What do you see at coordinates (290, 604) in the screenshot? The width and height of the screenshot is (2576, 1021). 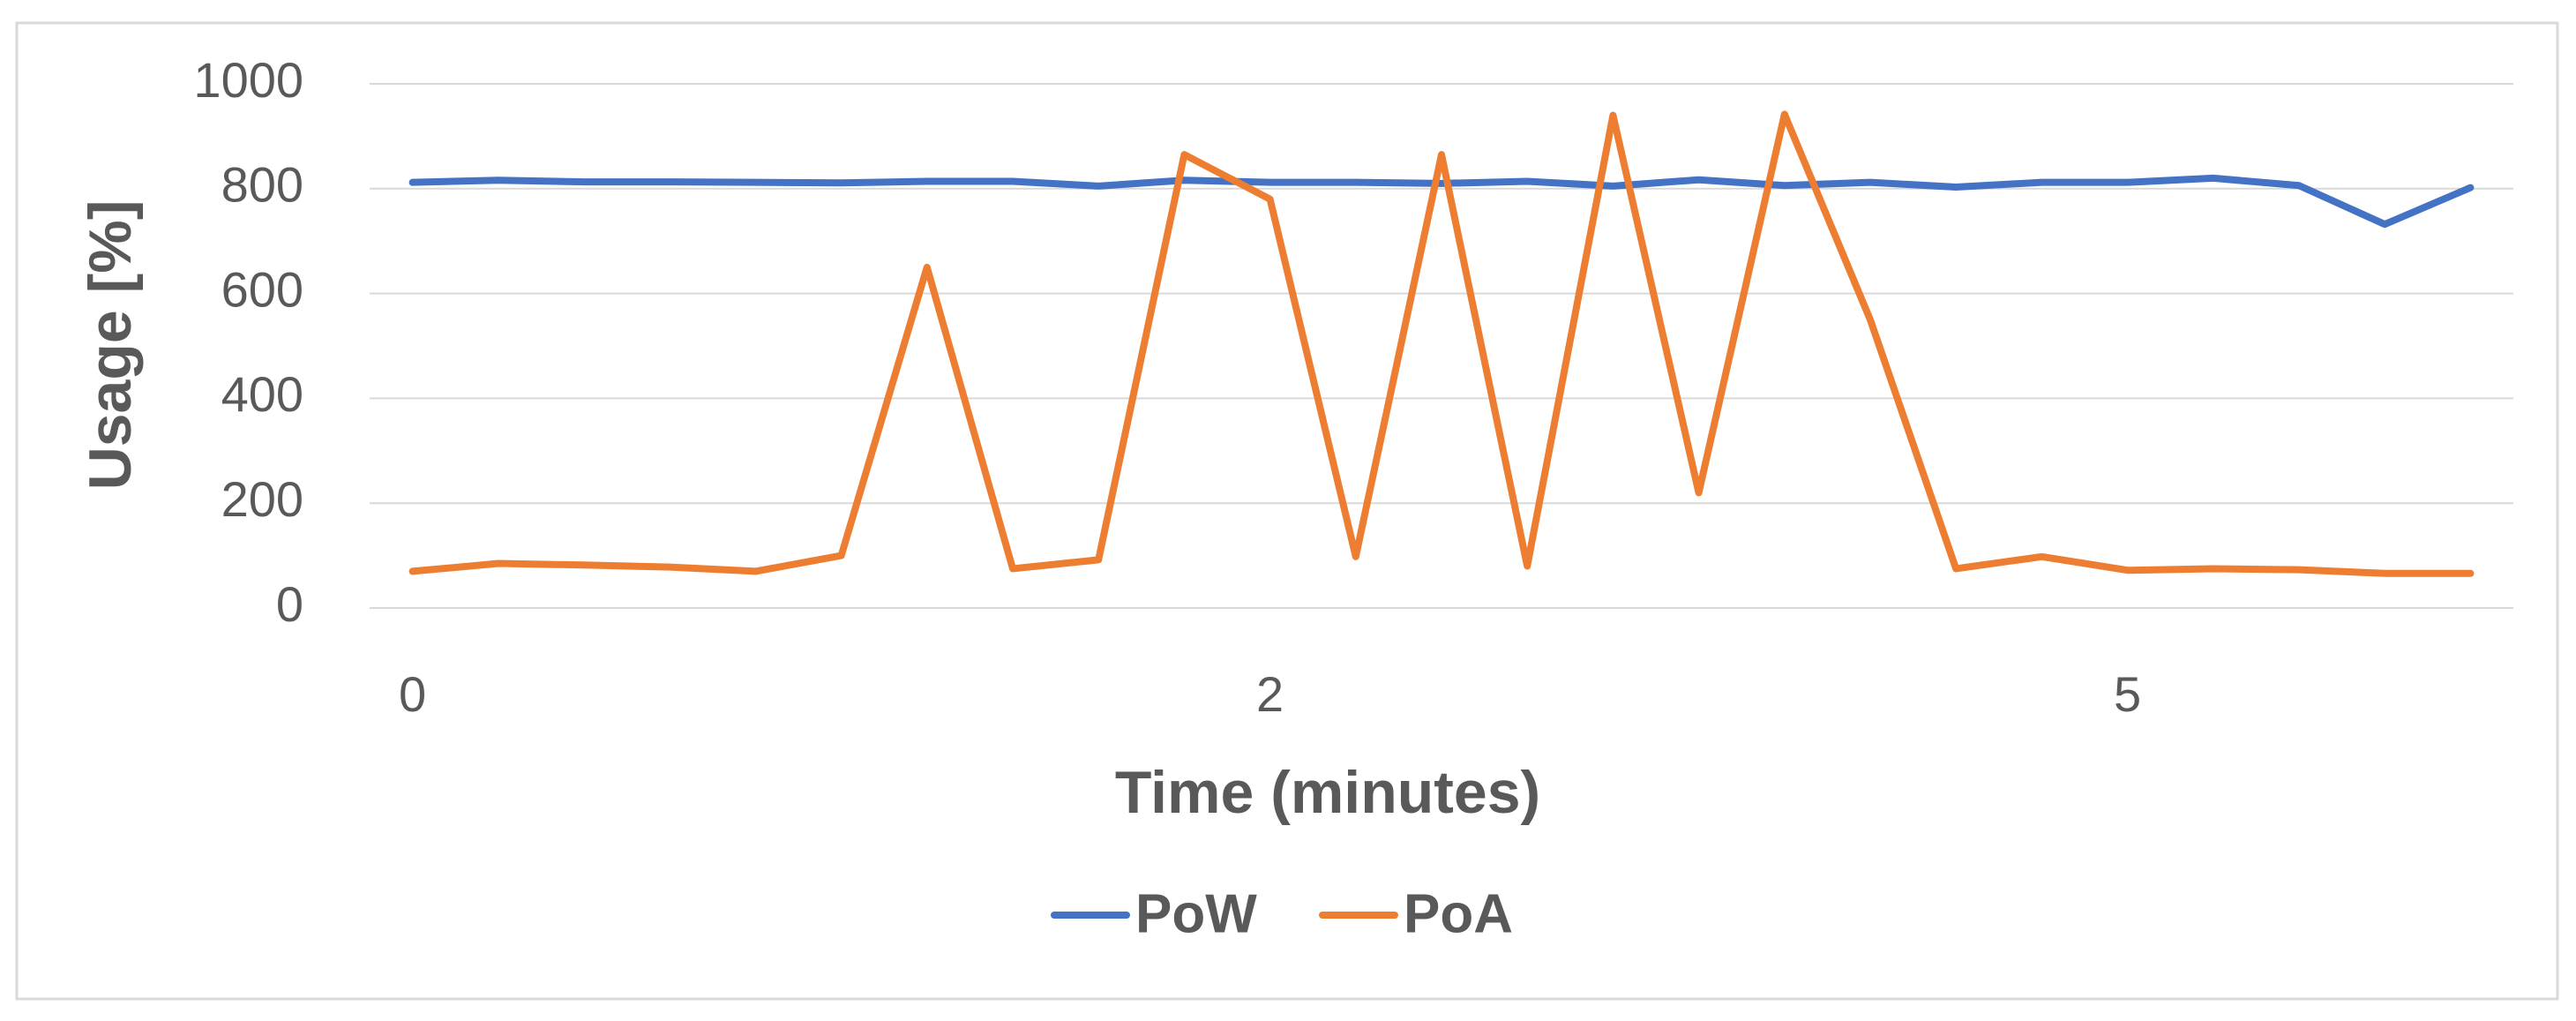 I see `y-tick-label: 0` at bounding box center [290, 604].